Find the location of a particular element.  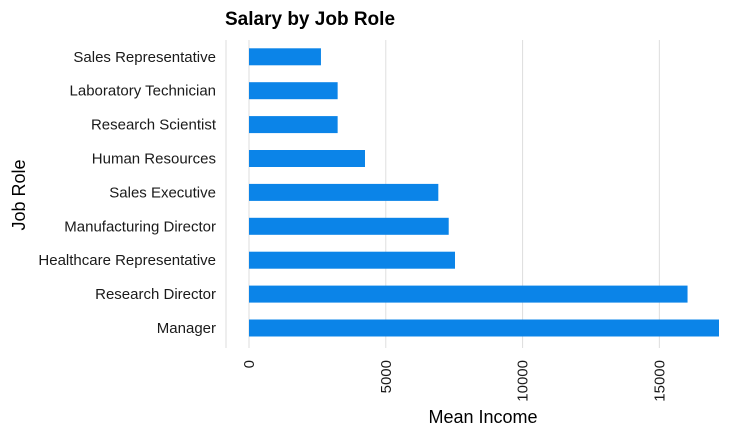

bar-sales-executive is located at coordinates (344, 192).